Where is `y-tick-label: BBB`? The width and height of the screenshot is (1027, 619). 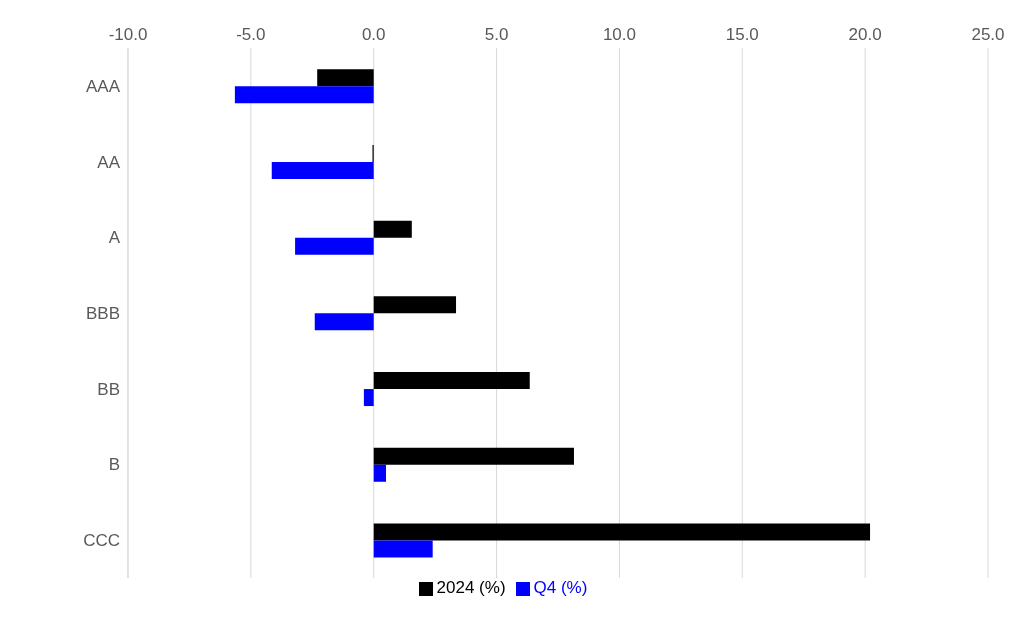 y-tick-label: BBB is located at coordinates (102, 314).